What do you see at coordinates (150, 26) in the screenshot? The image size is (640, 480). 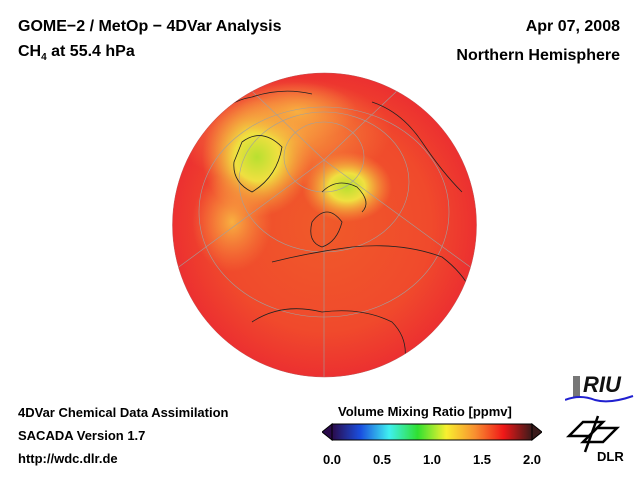 I see `figure-title: GOME−2 / MetOp − 4DVar Analysis` at bounding box center [150, 26].